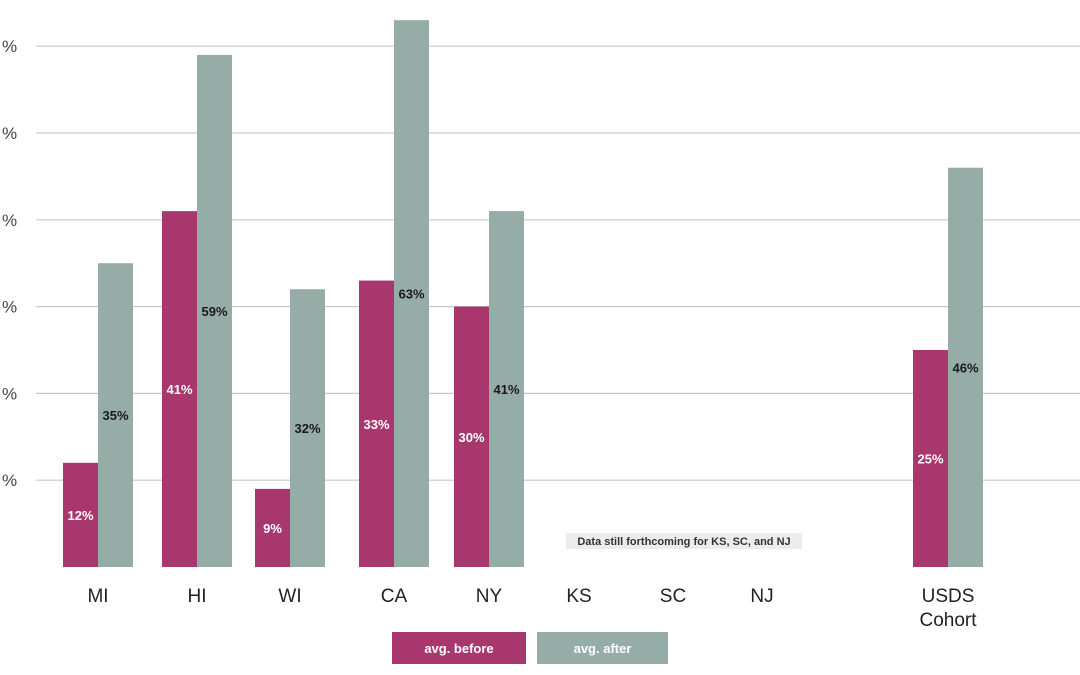 The width and height of the screenshot is (1080, 675). Describe the element at coordinates (948, 596) in the screenshot. I see `x-category-label: USDS` at that location.